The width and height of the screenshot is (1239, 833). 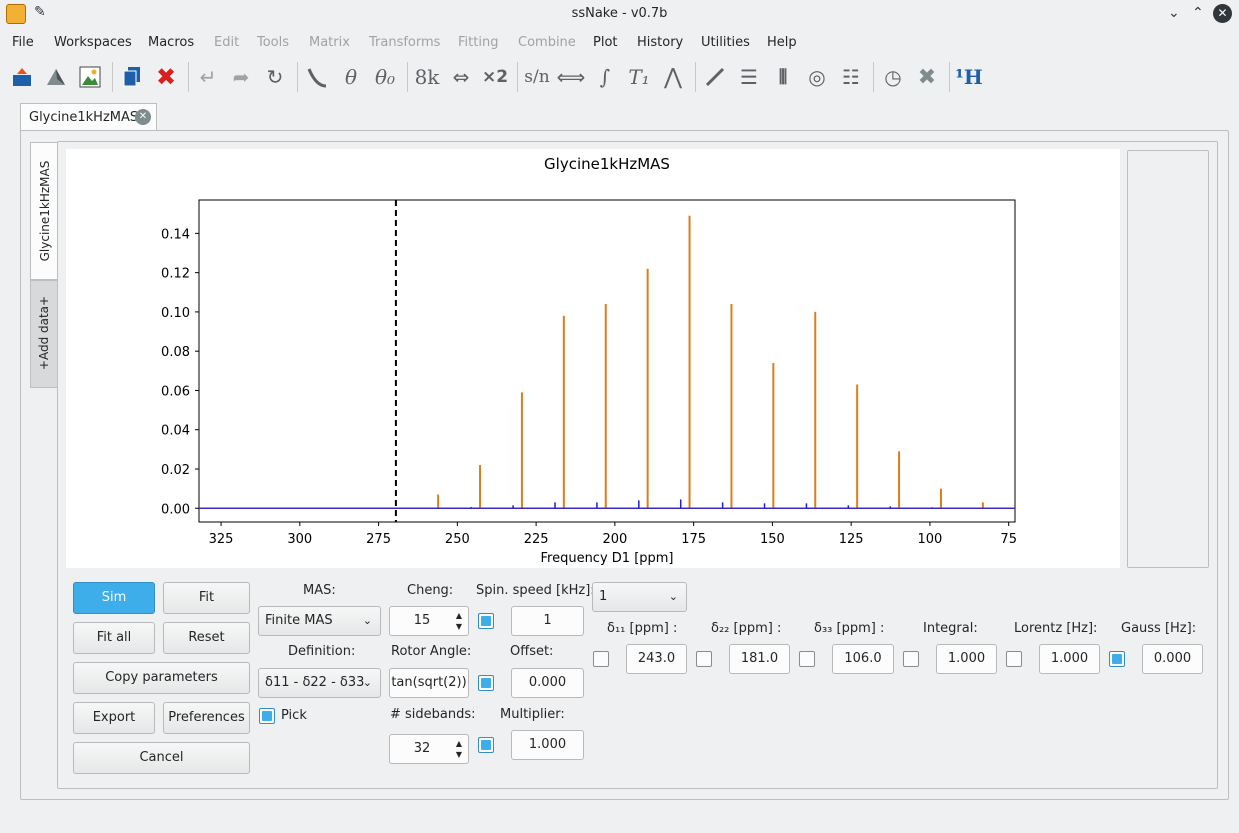 What do you see at coordinates (606, 558) in the screenshot?
I see `x-axis-label: Frequency D1 [ppm]` at bounding box center [606, 558].